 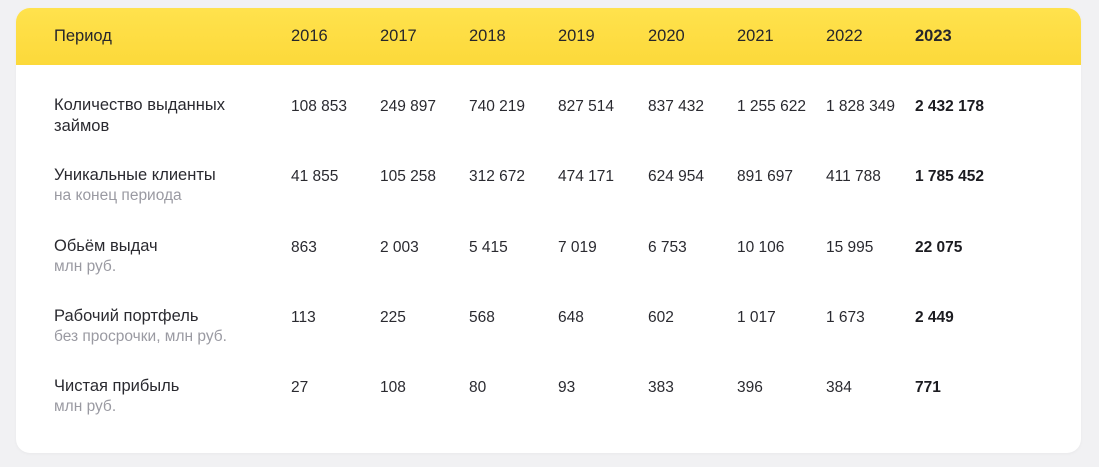 What do you see at coordinates (159, 326) in the screenshot?
I see `row-label: Рабочий портфель без просрочки, млн руб.` at bounding box center [159, 326].